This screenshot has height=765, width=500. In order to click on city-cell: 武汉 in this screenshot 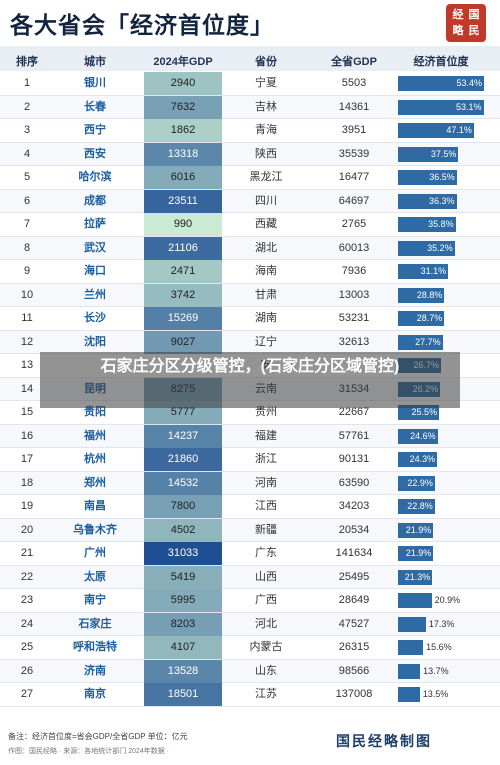, I will do `click(95, 247)`.